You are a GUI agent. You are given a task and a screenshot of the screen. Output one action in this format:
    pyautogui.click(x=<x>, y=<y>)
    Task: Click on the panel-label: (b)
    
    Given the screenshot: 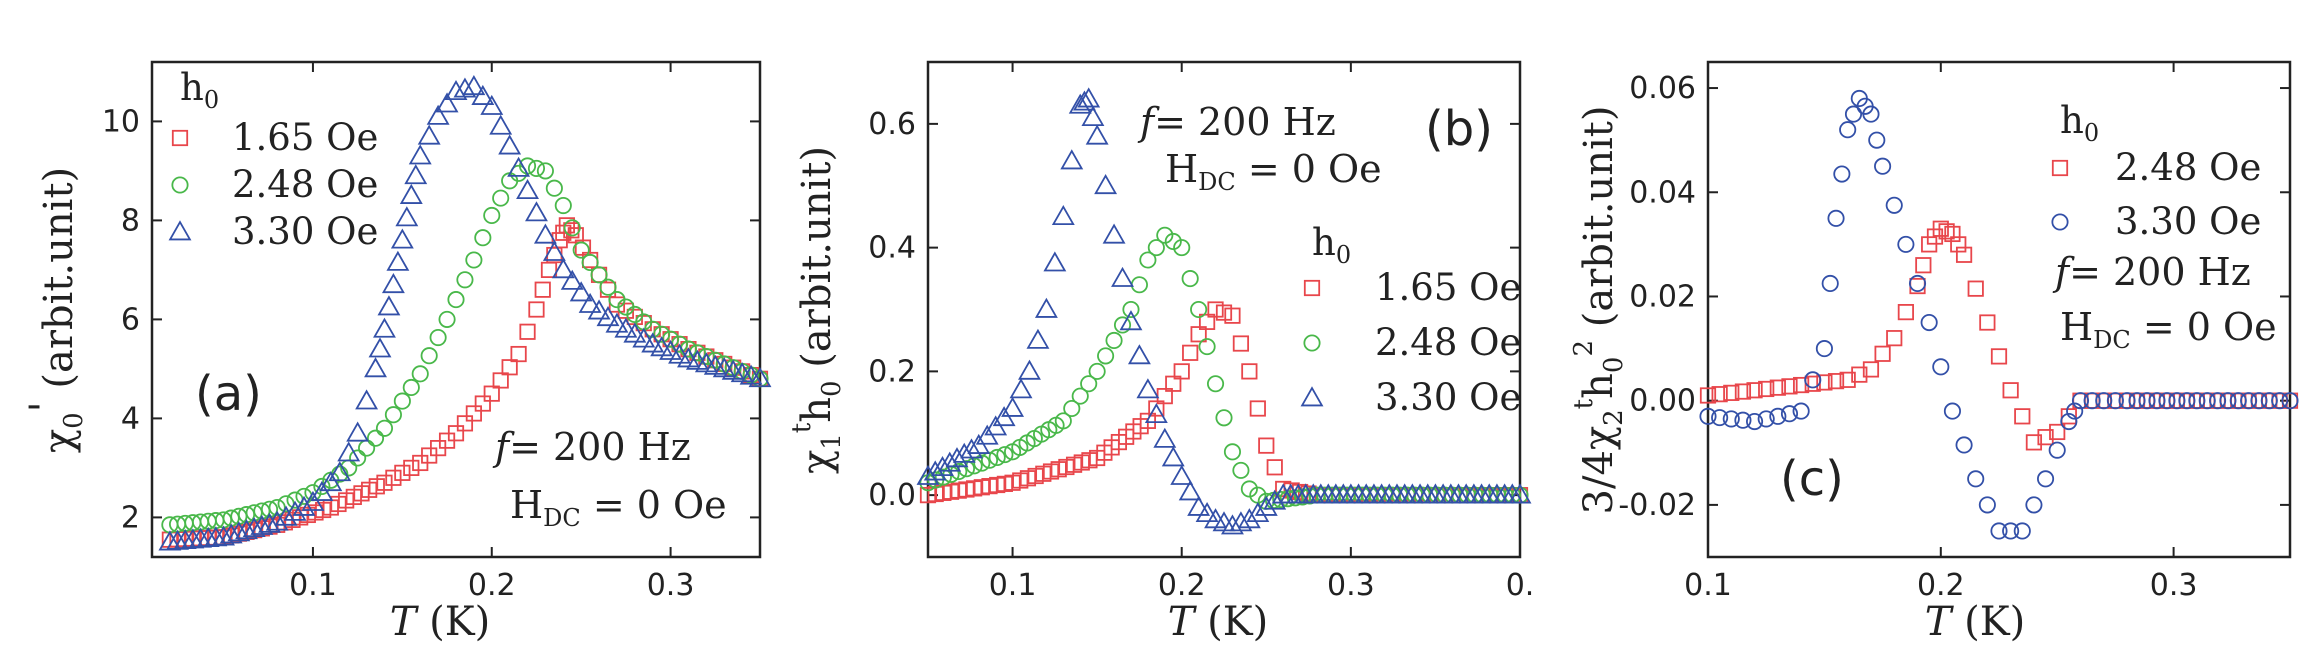 What is the action you would take?
    pyautogui.click(x=1459, y=129)
    